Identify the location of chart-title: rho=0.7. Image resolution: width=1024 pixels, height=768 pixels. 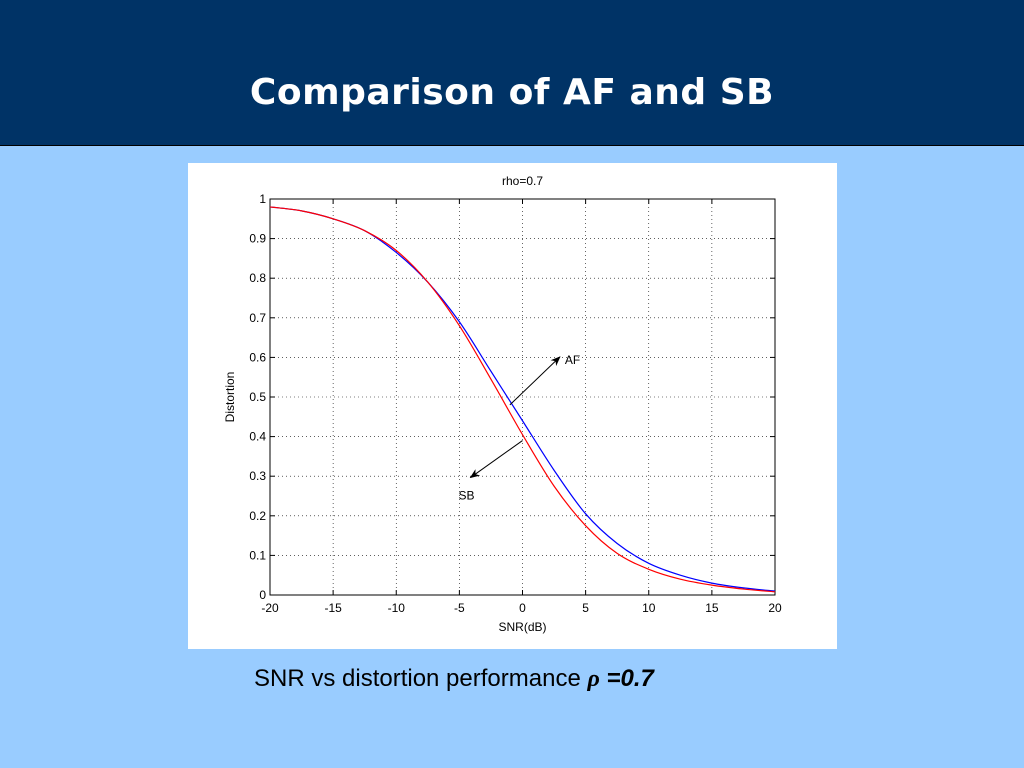
(522, 181).